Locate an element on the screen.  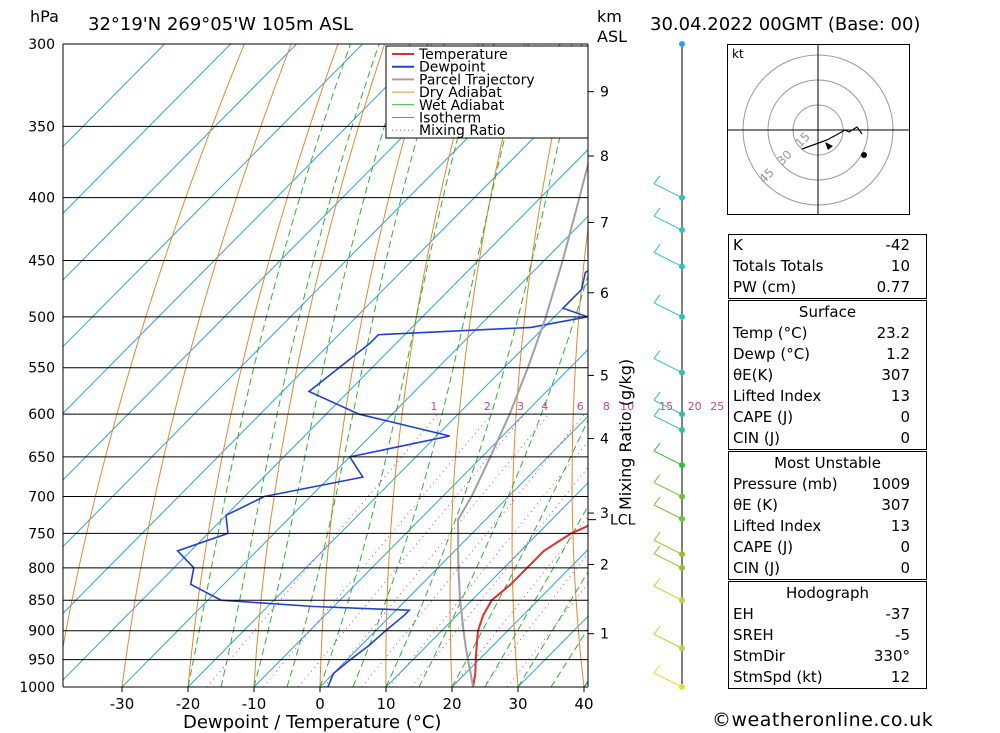
height-unit-label-asl: ASL is located at coordinates (612, 36).